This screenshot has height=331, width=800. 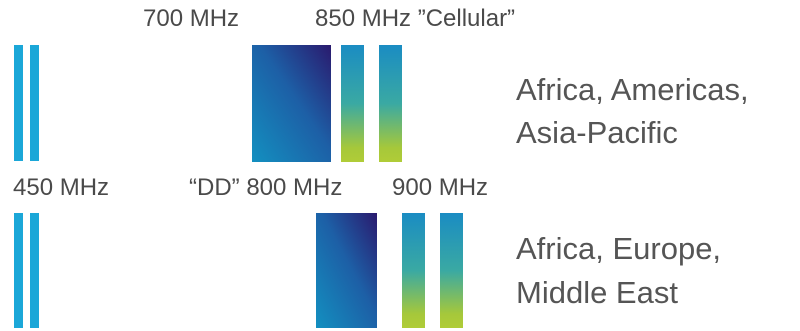 What do you see at coordinates (451, 270) in the screenshot?
I see `strip-900-mhz-b` at bounding box center [451, 270].